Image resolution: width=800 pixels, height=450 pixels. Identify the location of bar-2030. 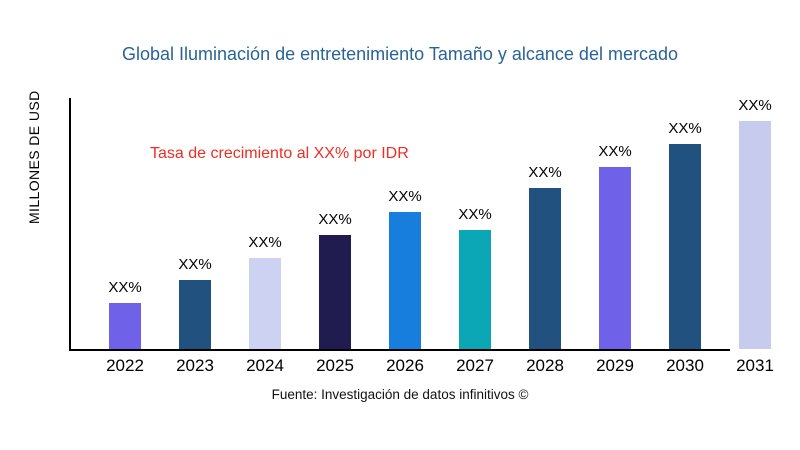
(685, 246).